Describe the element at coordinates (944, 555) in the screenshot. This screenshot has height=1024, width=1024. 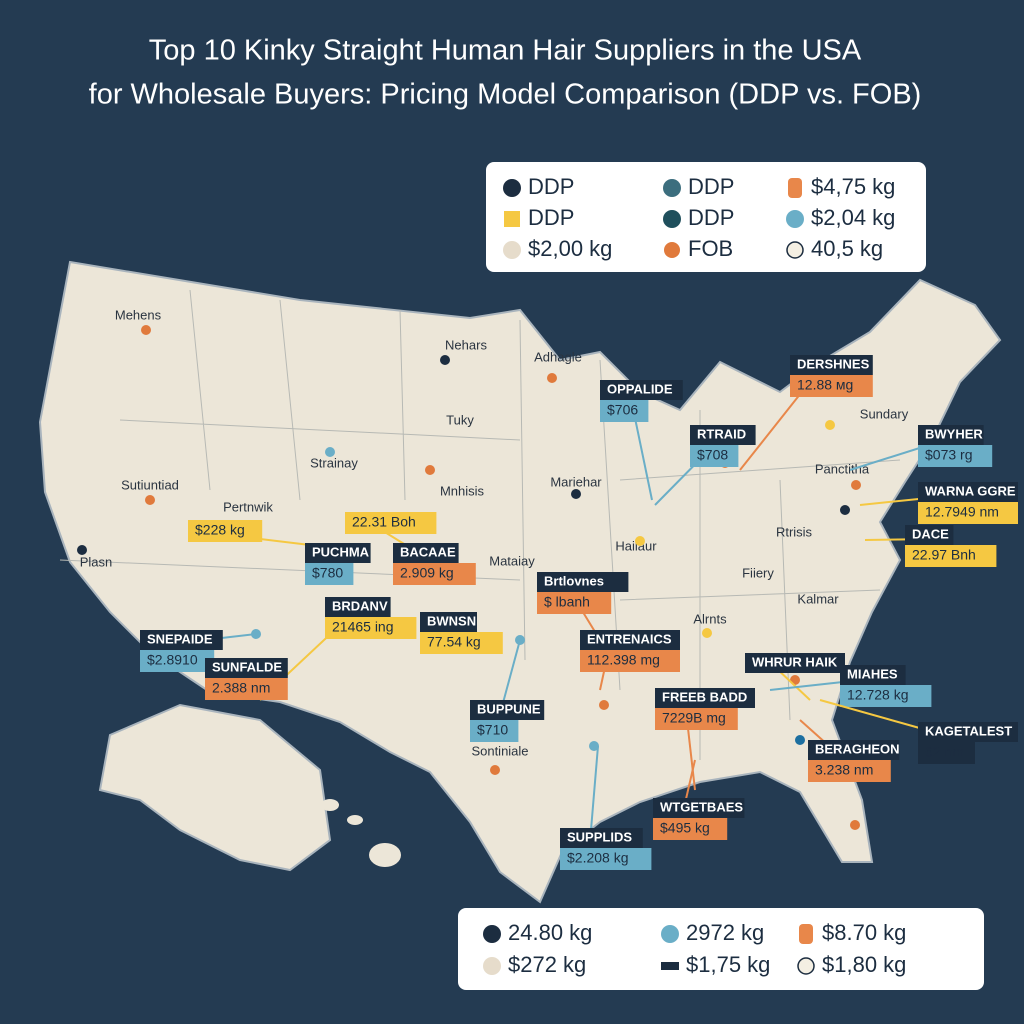
I see `callout-value: 22.97 Bnh` at that location.